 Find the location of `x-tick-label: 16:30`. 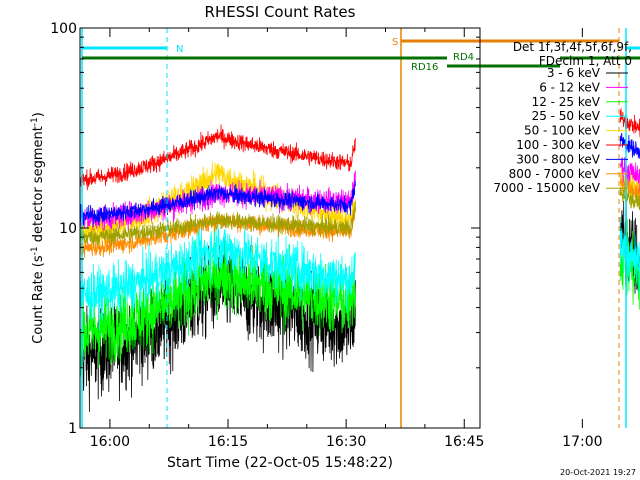

x-tick-label: 16:30 is located at coordinates (346, 442).